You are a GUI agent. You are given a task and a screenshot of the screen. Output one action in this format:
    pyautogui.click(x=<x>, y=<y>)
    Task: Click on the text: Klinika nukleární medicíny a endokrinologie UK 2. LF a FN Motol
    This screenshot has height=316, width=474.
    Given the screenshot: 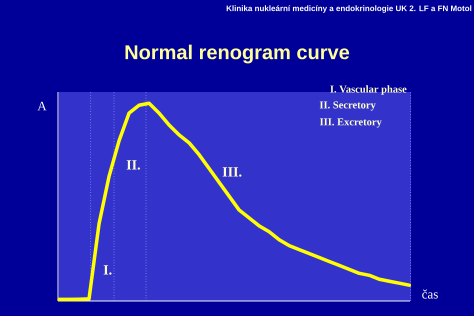 What is the action you would take?
    pyautogui.click(x=349, y=9)
    